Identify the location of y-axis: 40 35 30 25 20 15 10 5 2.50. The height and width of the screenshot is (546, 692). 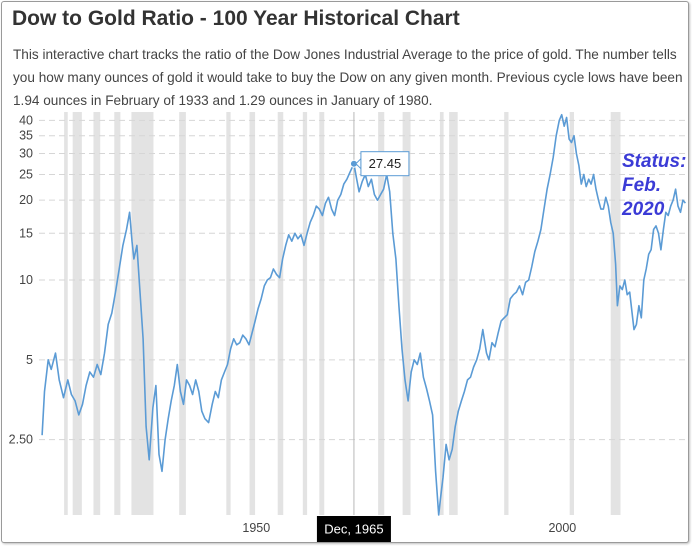
(21, 279).